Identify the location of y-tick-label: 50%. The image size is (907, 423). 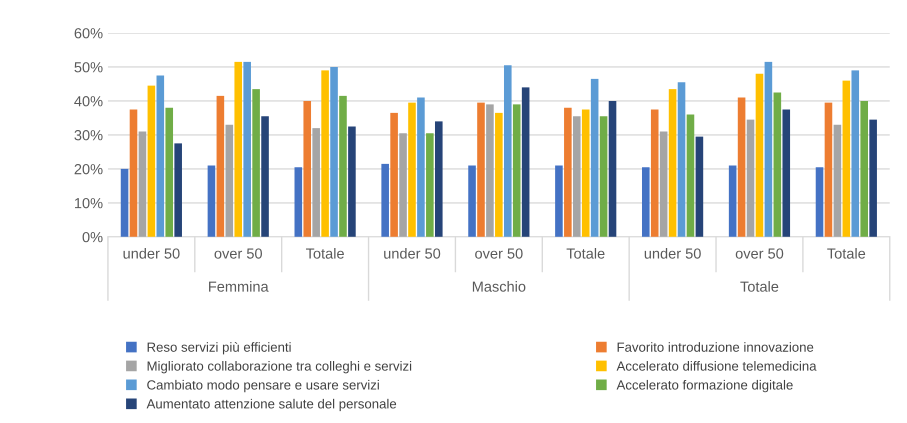
(88, 67).